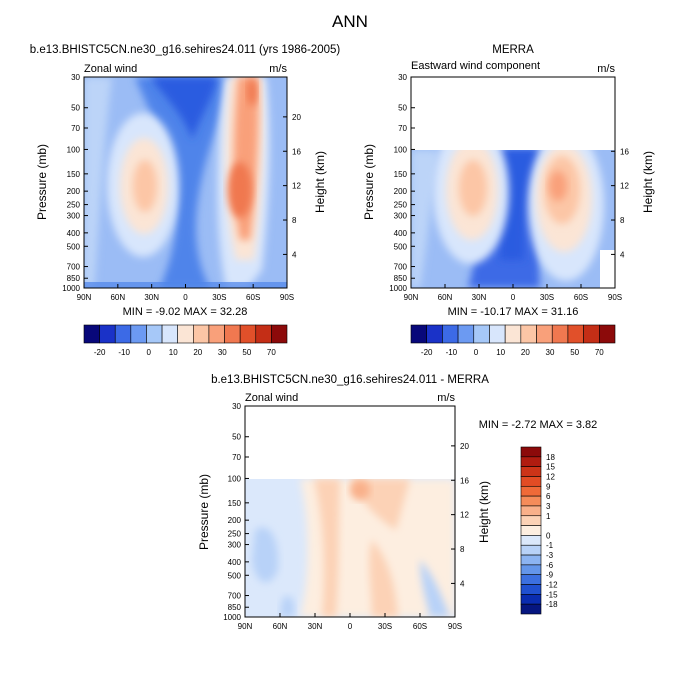 This screenshot has height=700, width=700. What do you see at coordinates (552, 604) in the screenshot?
I see `colorbar-label: -18` at bounding box center [552, 604].